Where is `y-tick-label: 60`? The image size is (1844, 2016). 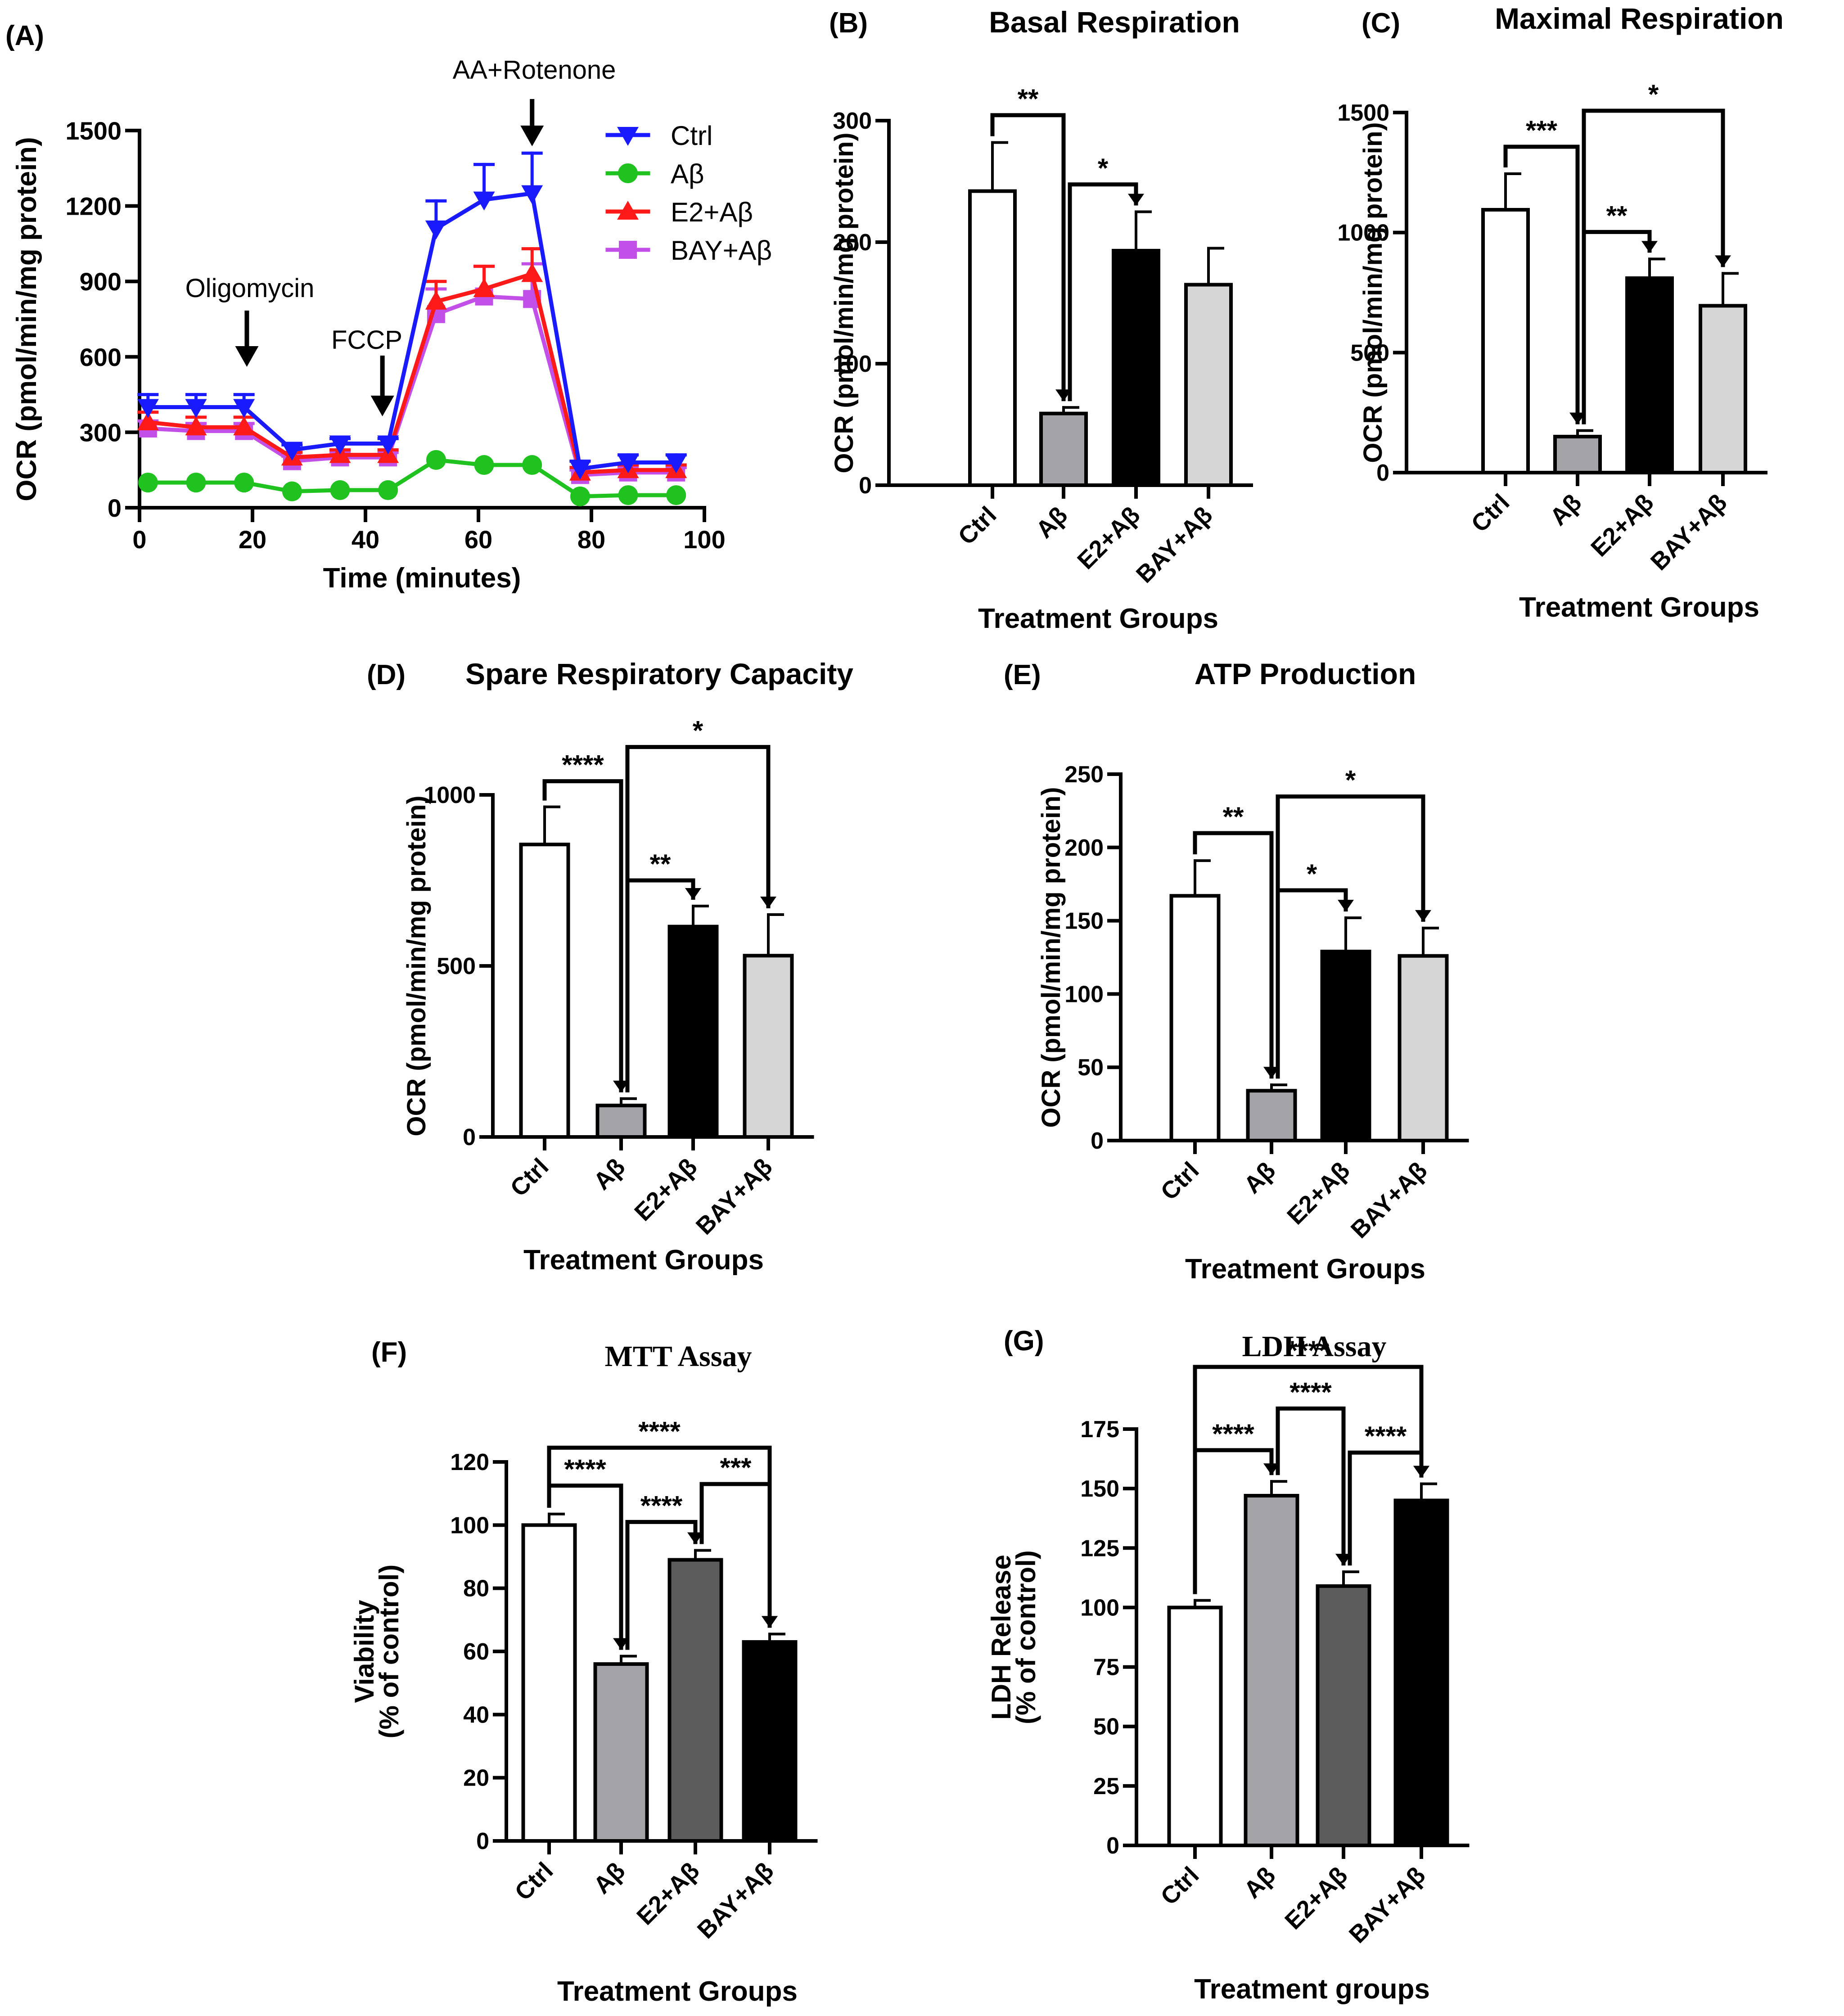 y-tick-label: 60 is located at coordinates (476, 1652).